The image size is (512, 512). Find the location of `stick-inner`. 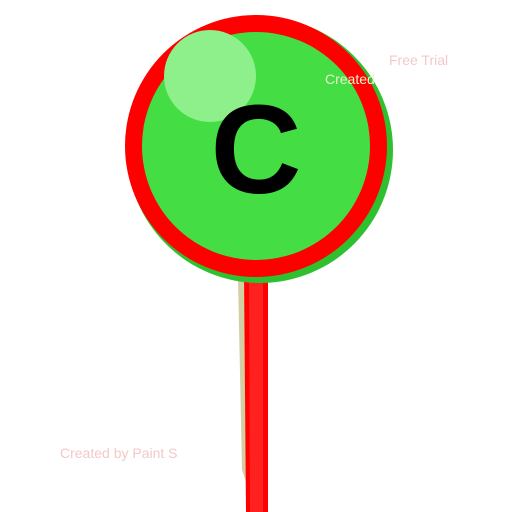

stick-inner is located at coordinates (256, 396).